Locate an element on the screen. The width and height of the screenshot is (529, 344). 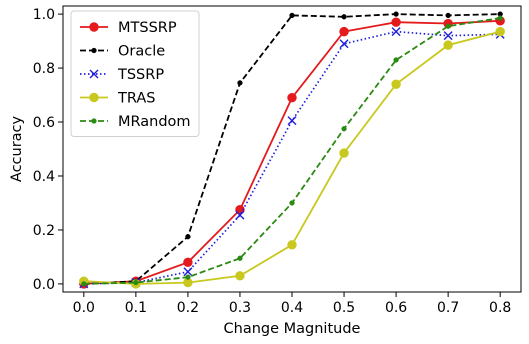
y-tick-label: 1.0 is located at coordinates (44, 15).